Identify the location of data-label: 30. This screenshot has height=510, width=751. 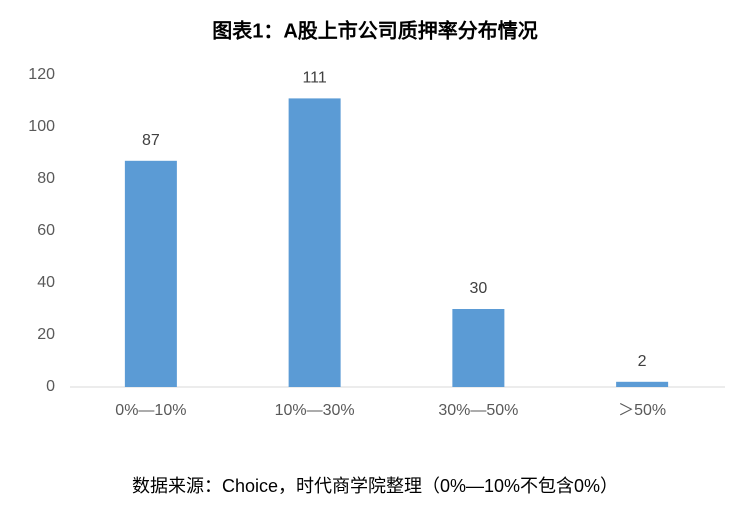
(478, 288).